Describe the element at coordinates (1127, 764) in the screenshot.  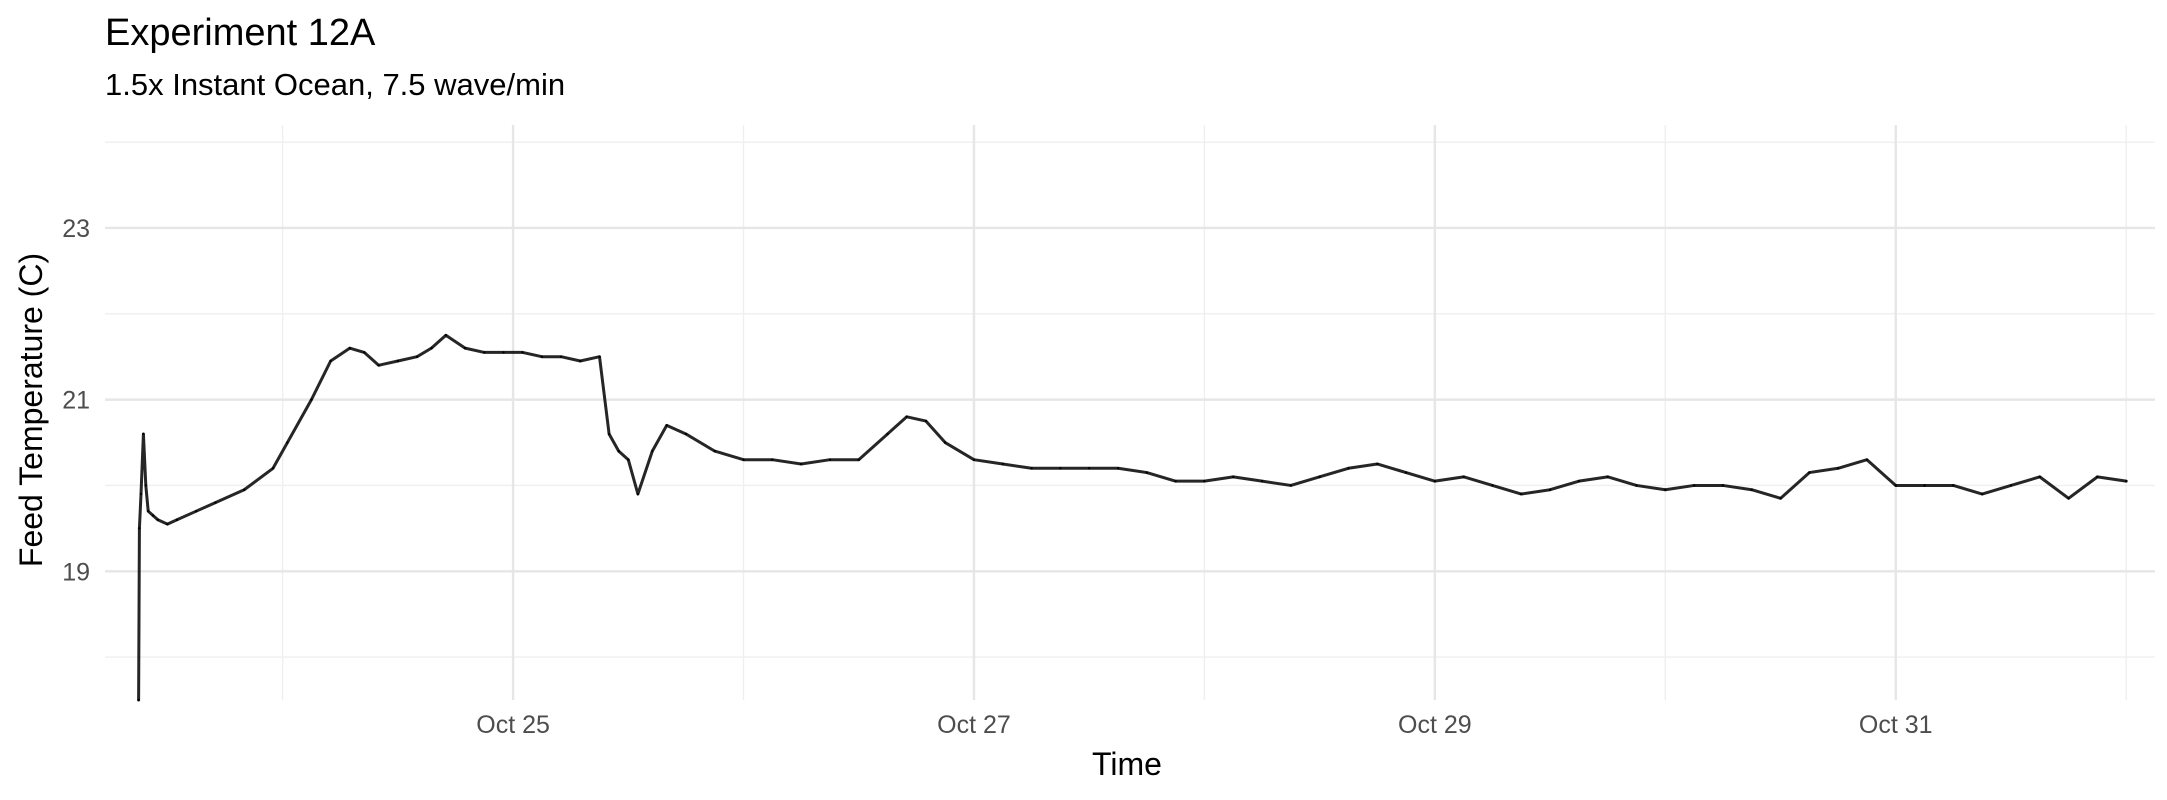
I see `x-axis-title: Time` at that location.